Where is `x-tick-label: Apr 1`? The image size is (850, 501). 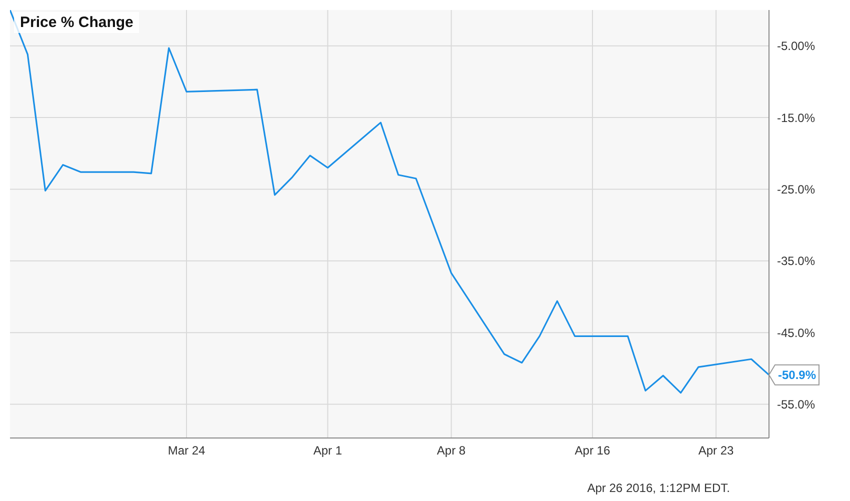
x-tick-label: Apr 1 is located at coordinates (327, 451).